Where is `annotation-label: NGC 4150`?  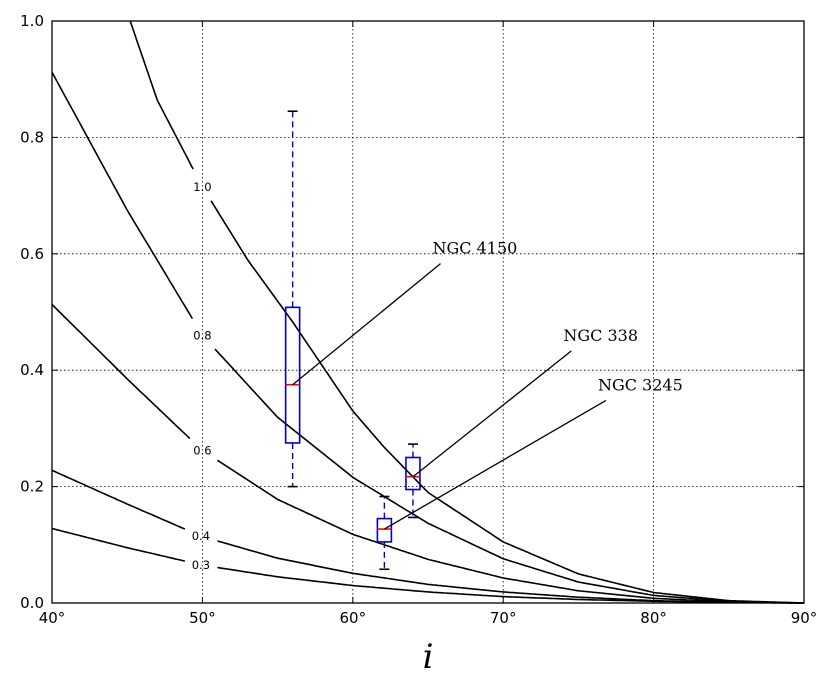 annotation-label: NGC 4150 is located at coordinates (475, 248).